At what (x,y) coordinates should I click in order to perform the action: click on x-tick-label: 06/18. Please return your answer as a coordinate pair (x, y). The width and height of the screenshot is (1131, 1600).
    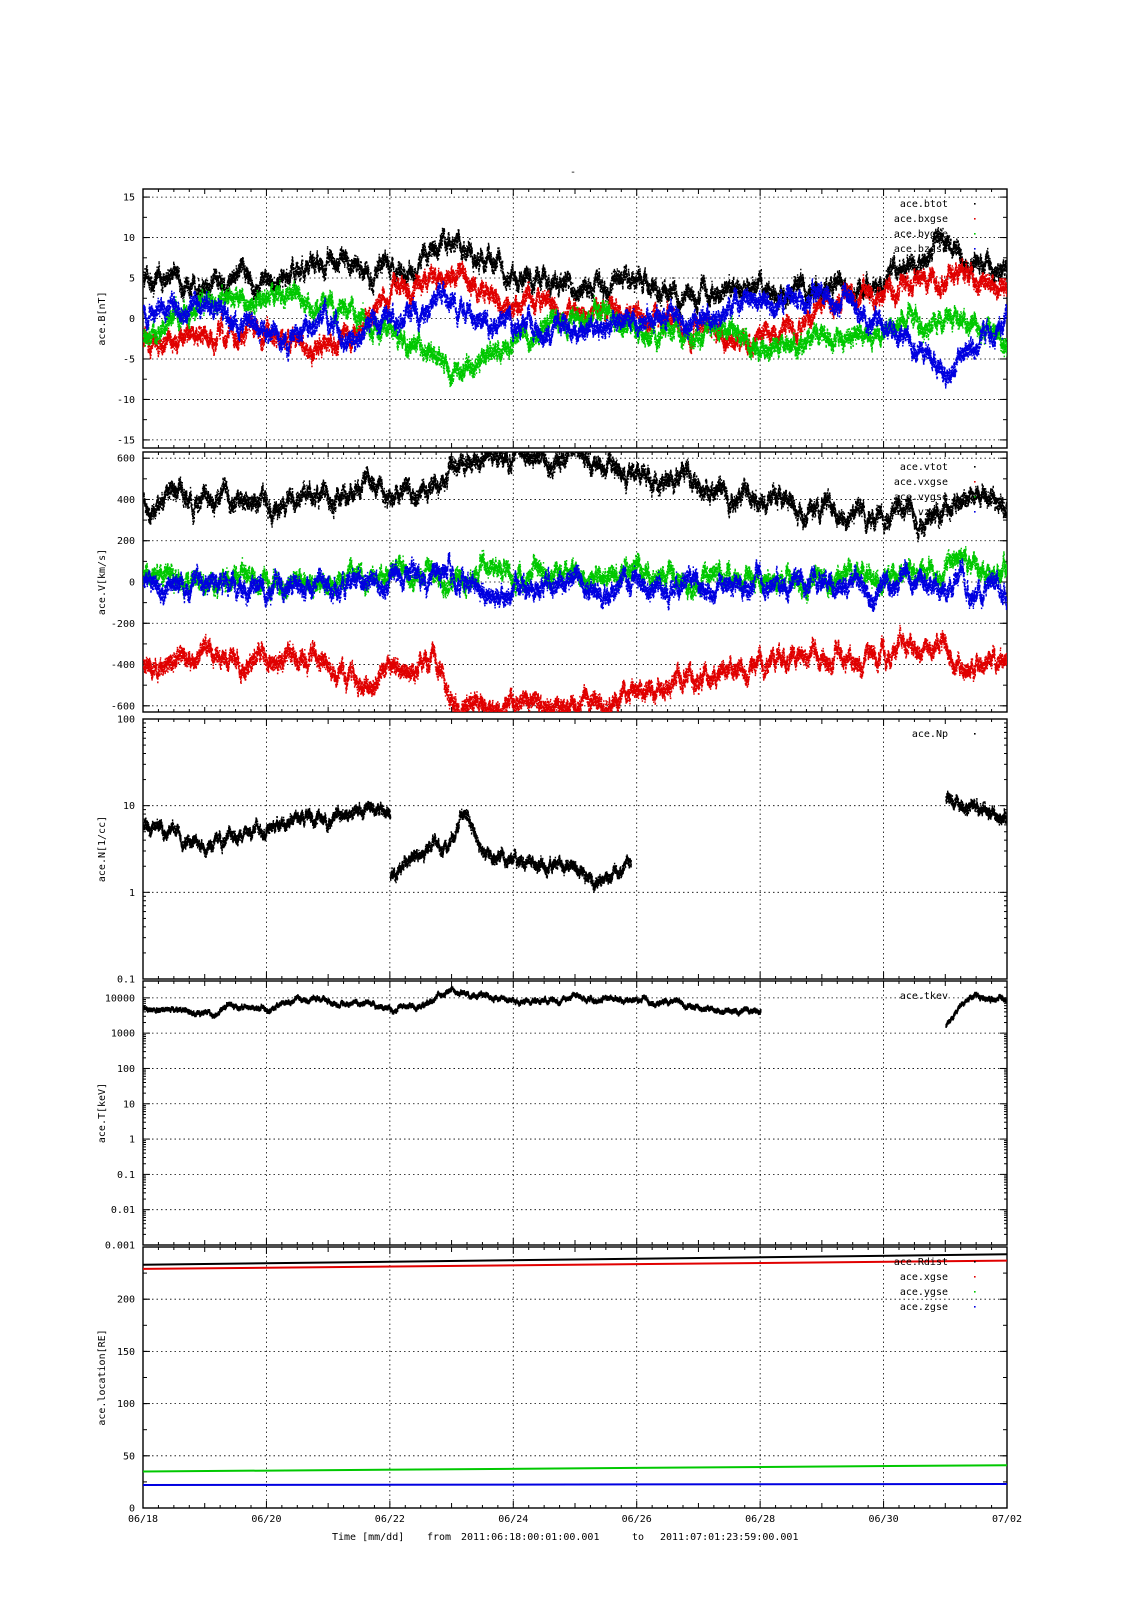
    Looking at the image, I should click on (143, 1519).